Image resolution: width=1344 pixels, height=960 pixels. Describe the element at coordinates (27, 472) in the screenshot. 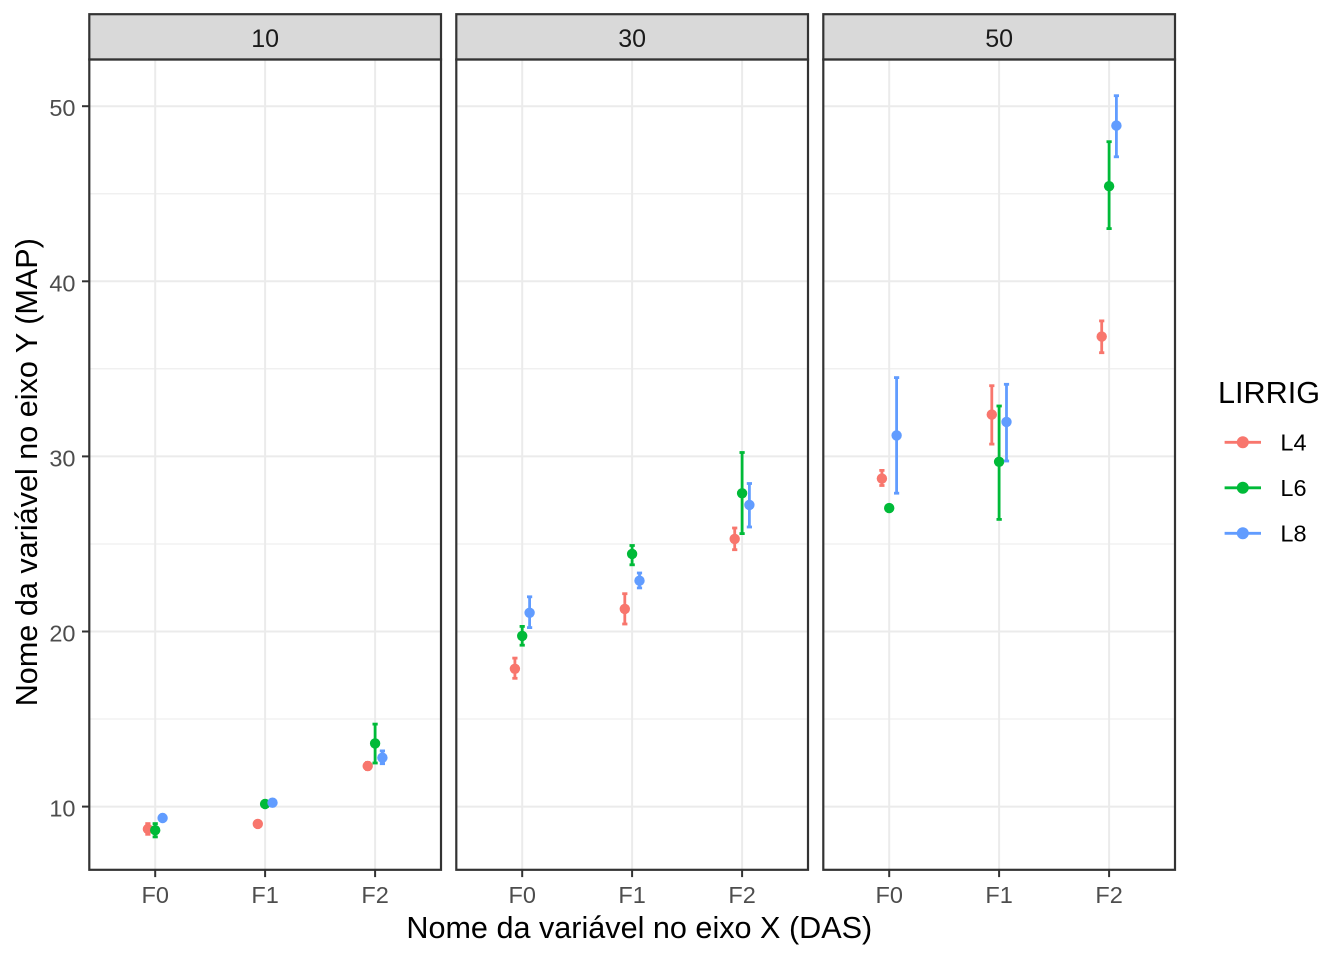

I see `svg-text:Nome da variável no eixo Y (MA: Nome da variável no eixo Y (MAP)` at that location.